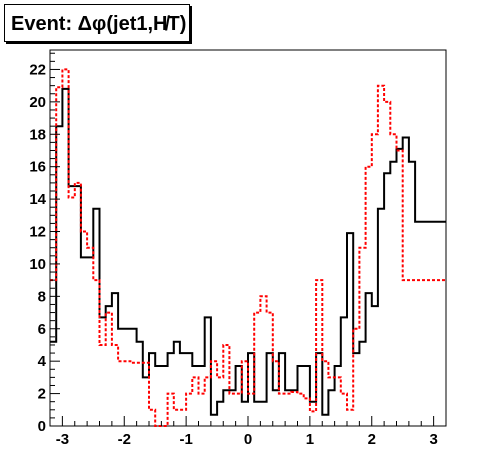 The image size is (496, 472). Describe the element at coordinates (433, 439) in the screenshot. I see `x-tick-label: 3` at that location.